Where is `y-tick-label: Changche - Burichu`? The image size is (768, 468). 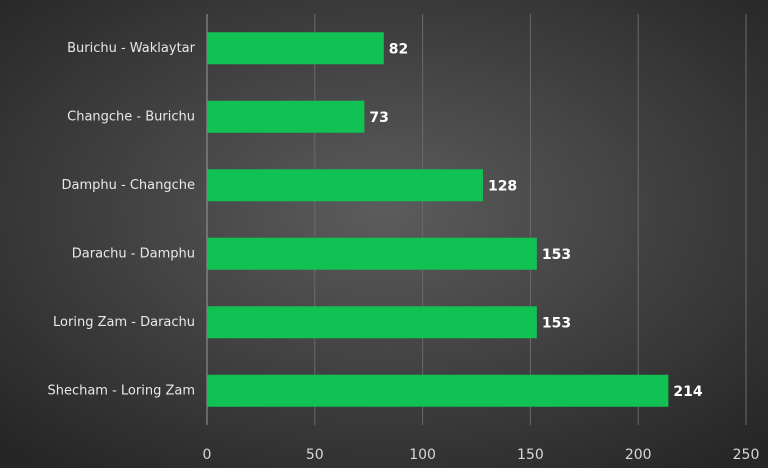 y-tick-label: Changche - Burichu is located at coordinates (131, 116).